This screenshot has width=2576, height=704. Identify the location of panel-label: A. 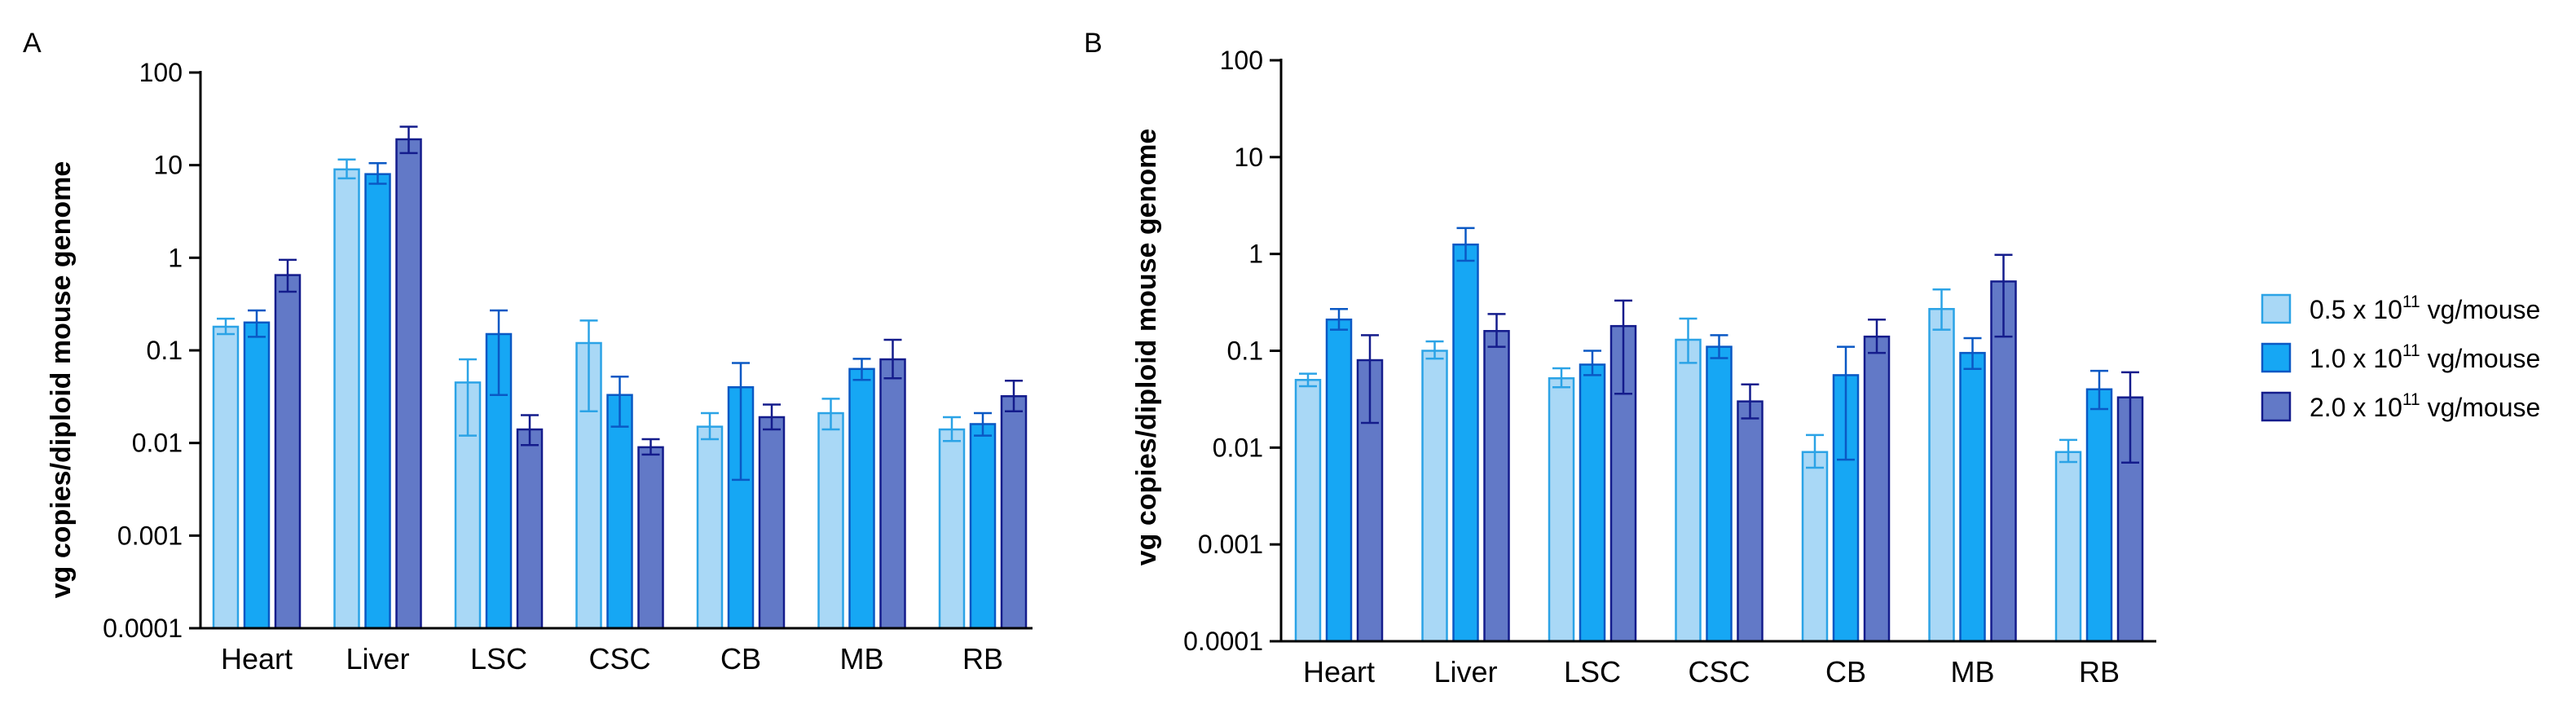
(32, 43).